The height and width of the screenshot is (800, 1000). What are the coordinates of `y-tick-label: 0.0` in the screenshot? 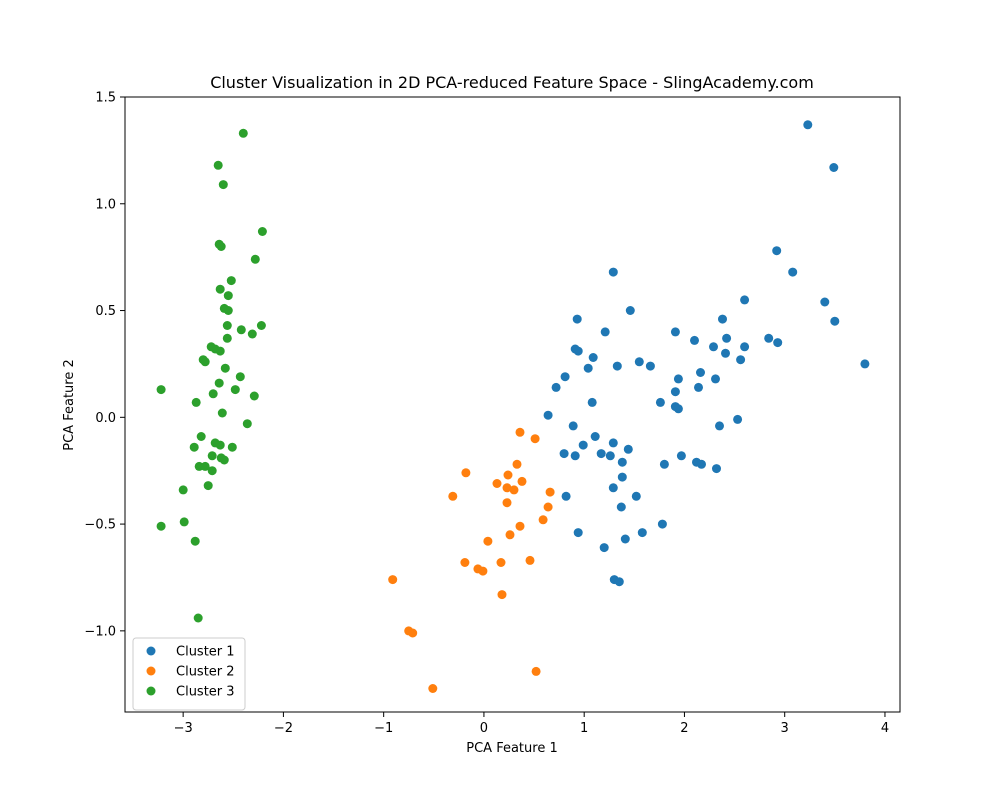 It's located at (105, 418).